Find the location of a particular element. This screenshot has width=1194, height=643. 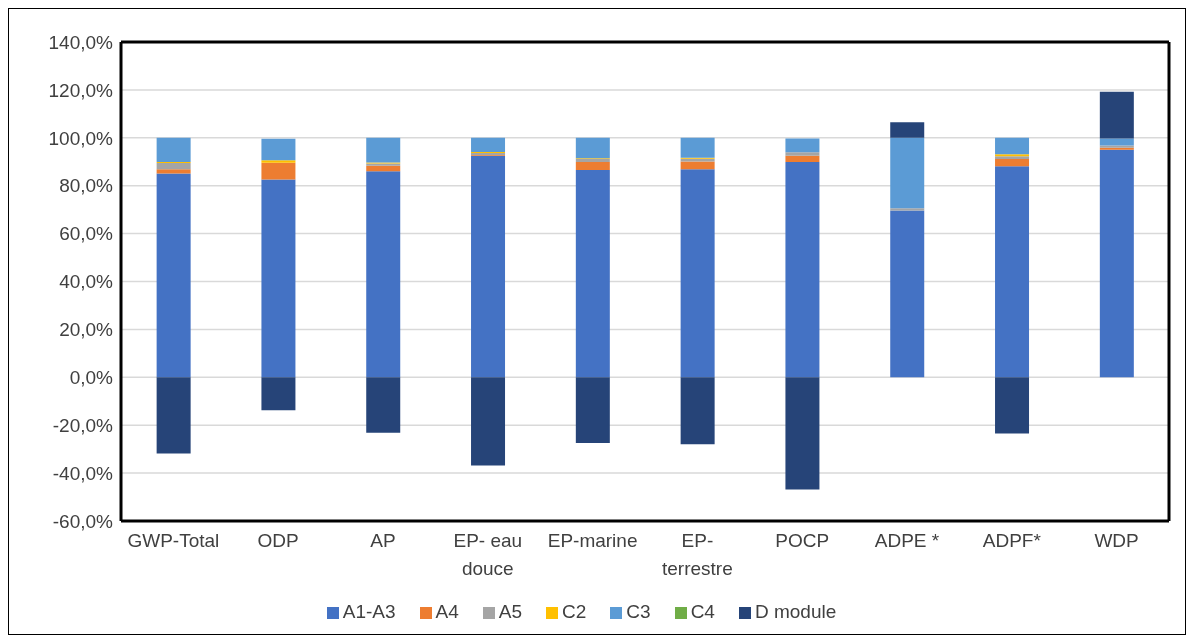

x-tick-label: ADPF* is located at coordinates (1012, 540).